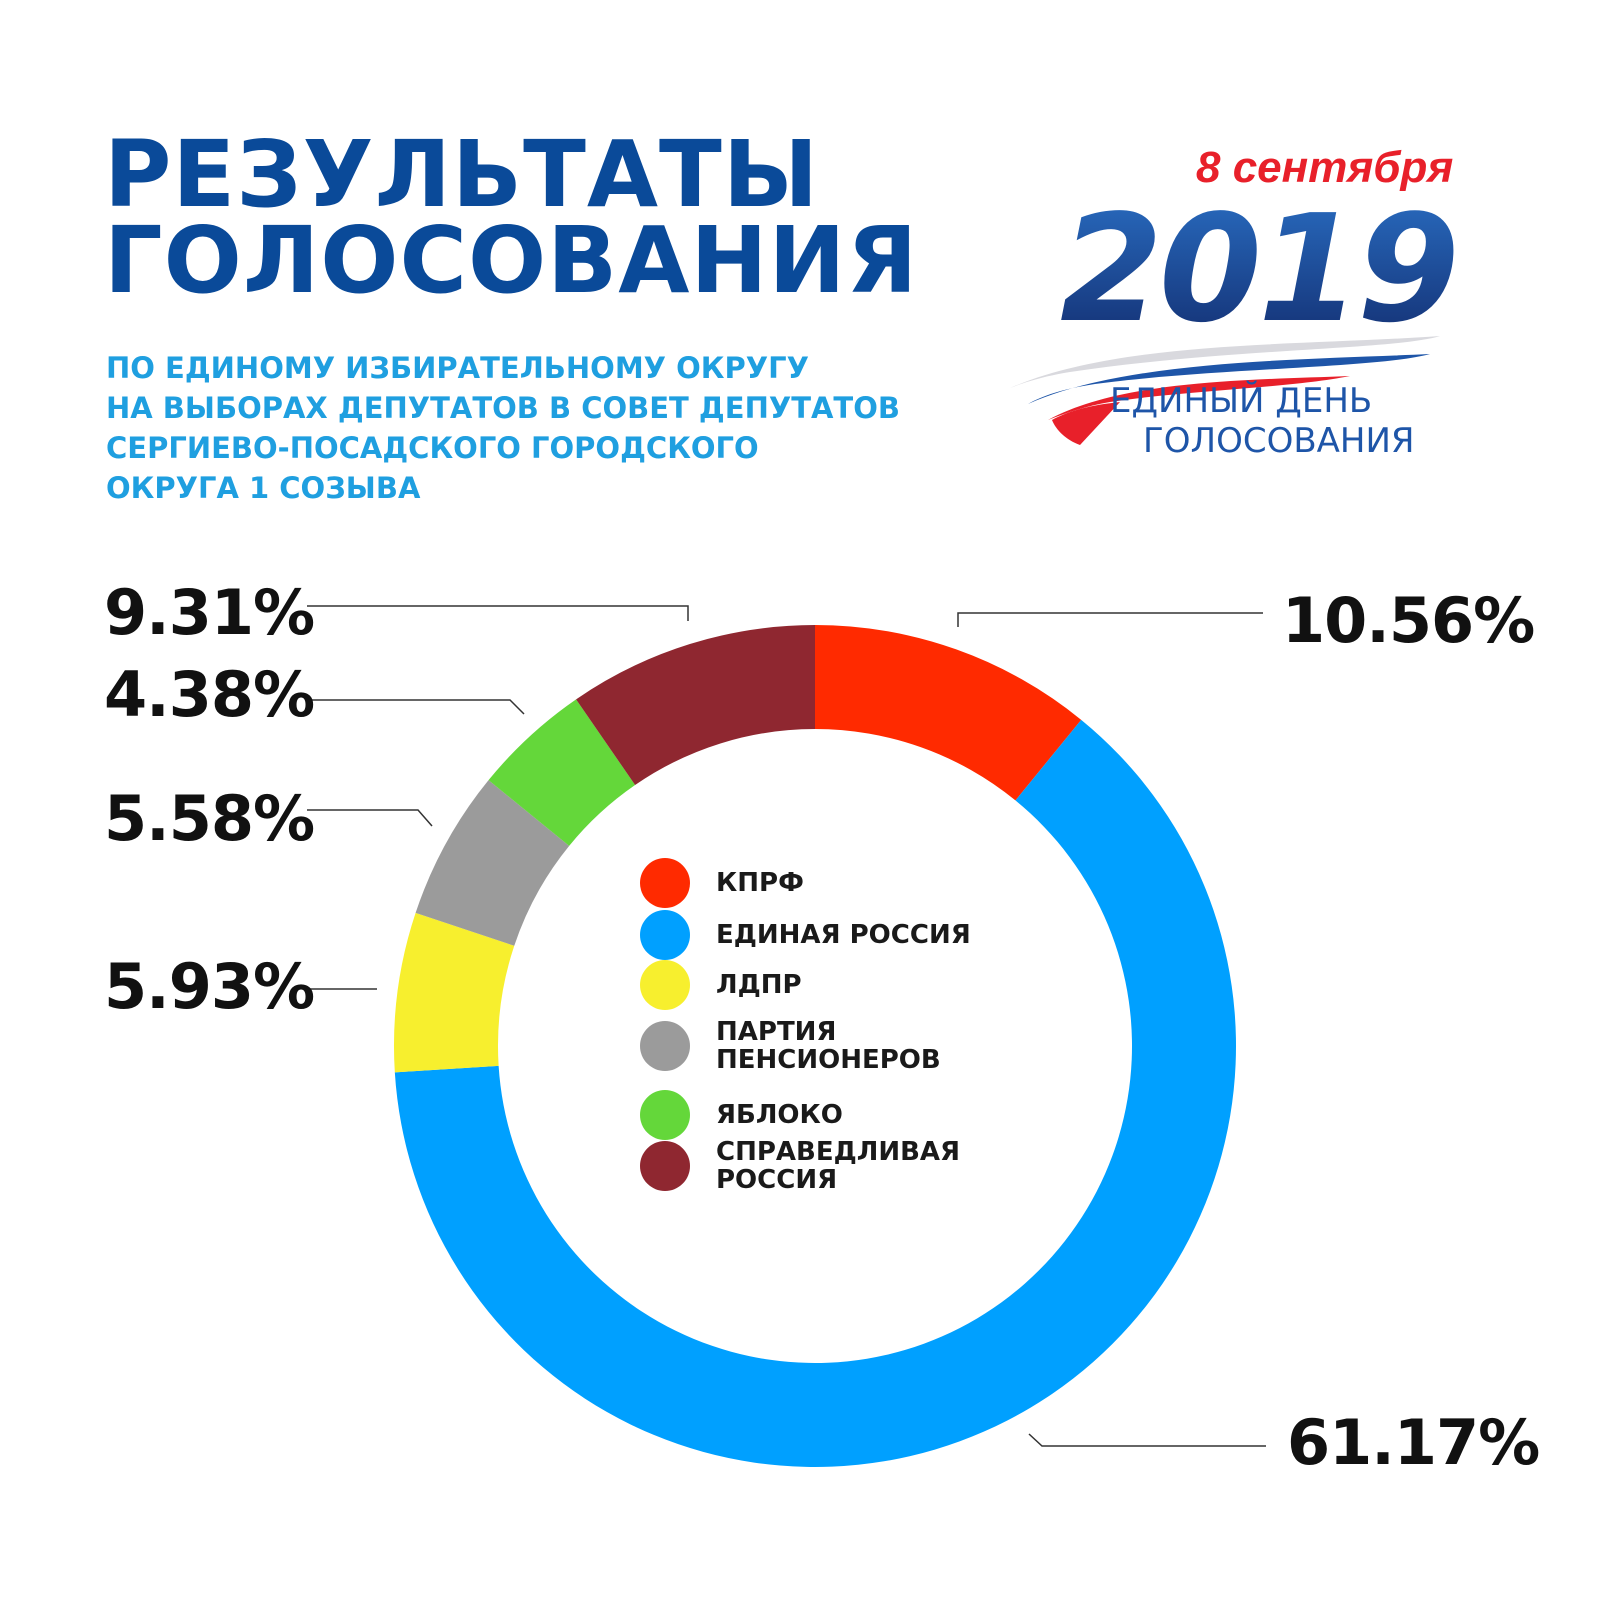 The height and width of the screenshot is (1600, 1600). What do you see at coordinates (851, 985) in the screenshot?
I see `legend-label: ЛДПР` at bounding box center [851, 985].